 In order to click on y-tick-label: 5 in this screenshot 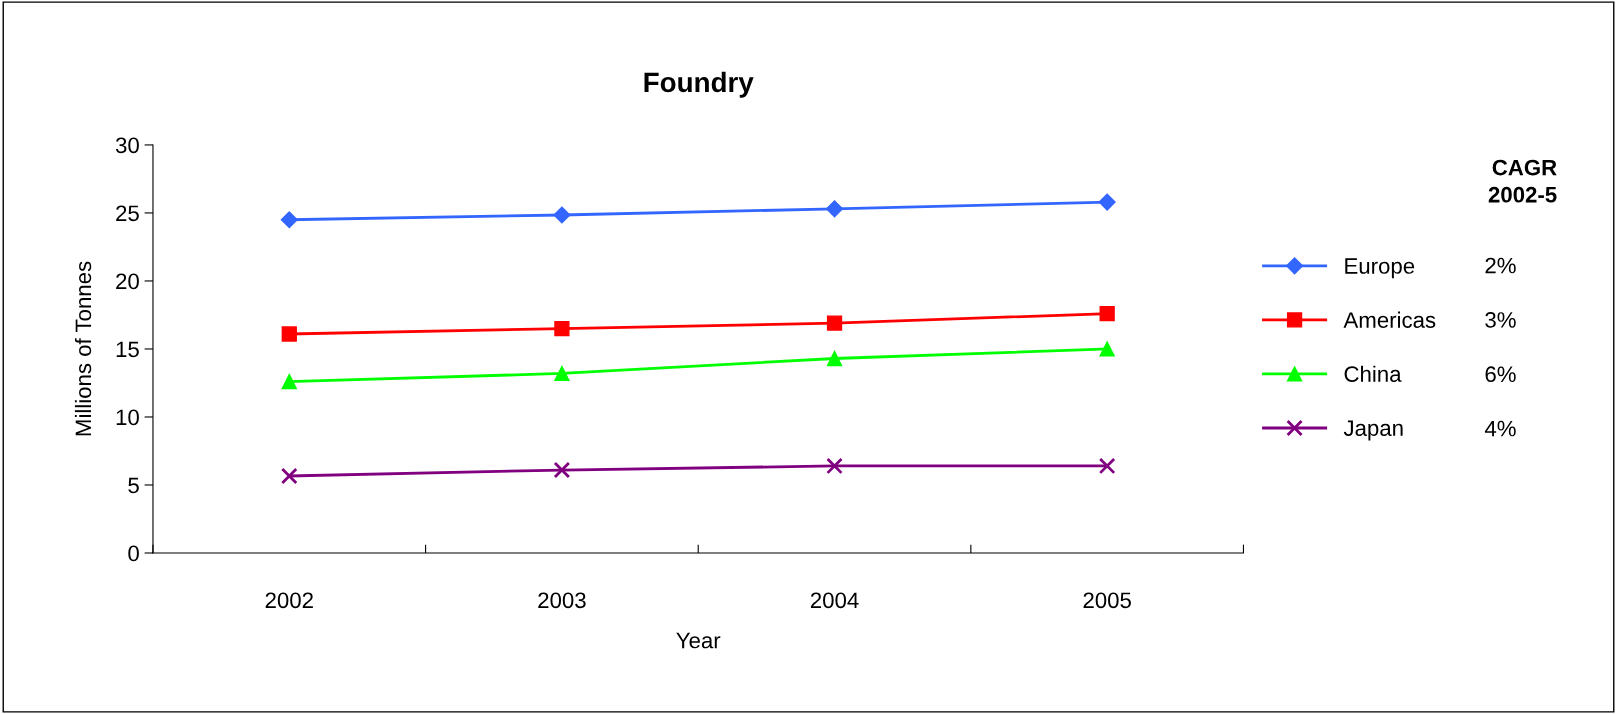, I will do `click(133, 485)`.